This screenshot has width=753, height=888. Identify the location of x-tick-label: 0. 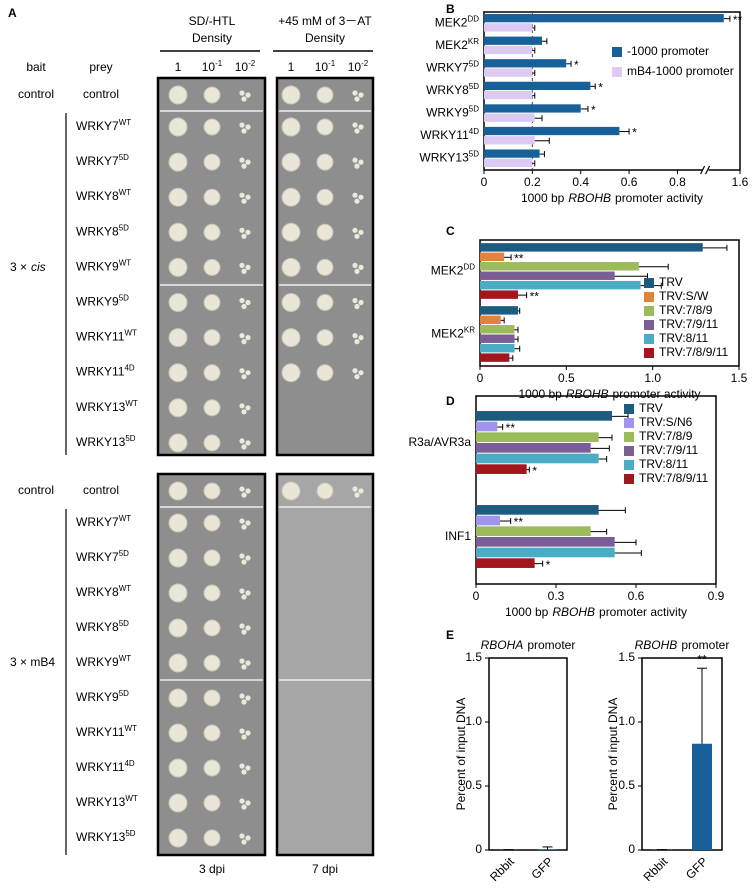
(484, 182).